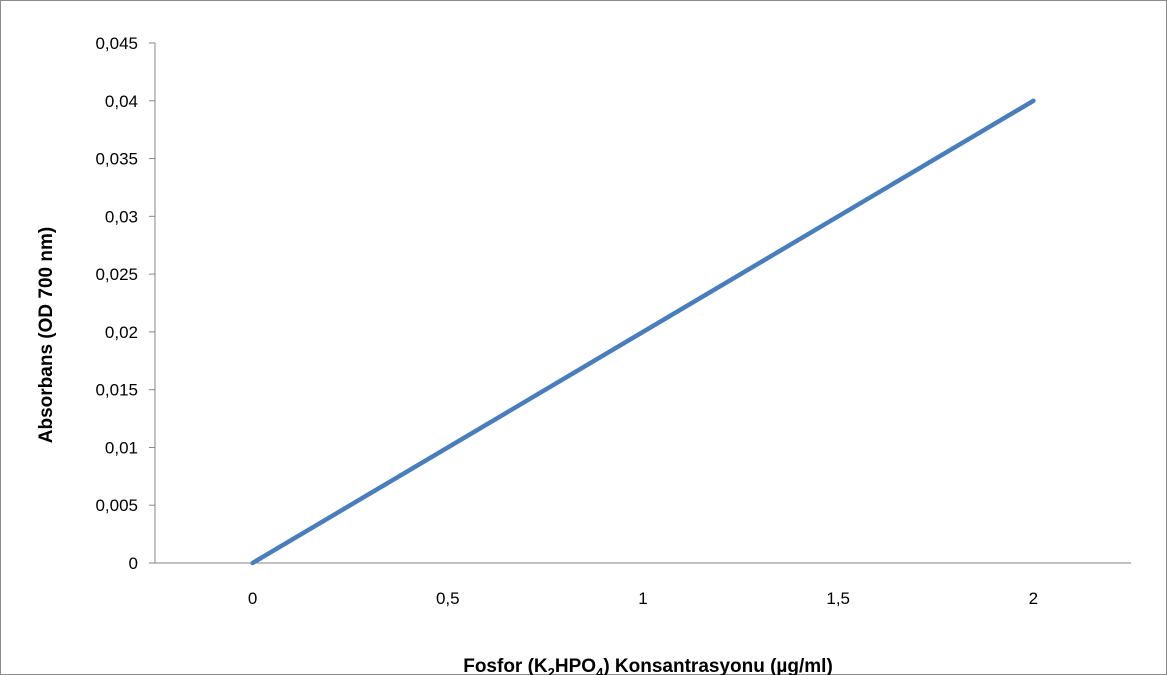 Image resolution: width=1167 pixels, height=675 pixels. I want to click on x-axis-title: Fosfor (K2HPO4) Konsantrasyonu (µg/ml), so click(648, 665).